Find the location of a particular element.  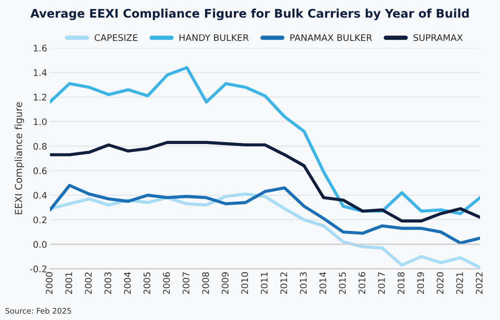

x-tick-label: 2019 is located at coordinates (420, 283).